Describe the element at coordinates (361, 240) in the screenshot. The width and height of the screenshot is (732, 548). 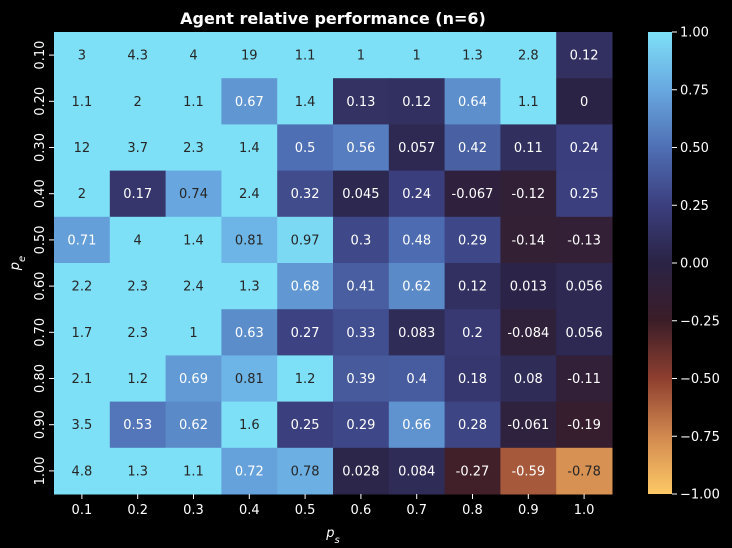
I see `cell-value-label: 0.3` at that location.